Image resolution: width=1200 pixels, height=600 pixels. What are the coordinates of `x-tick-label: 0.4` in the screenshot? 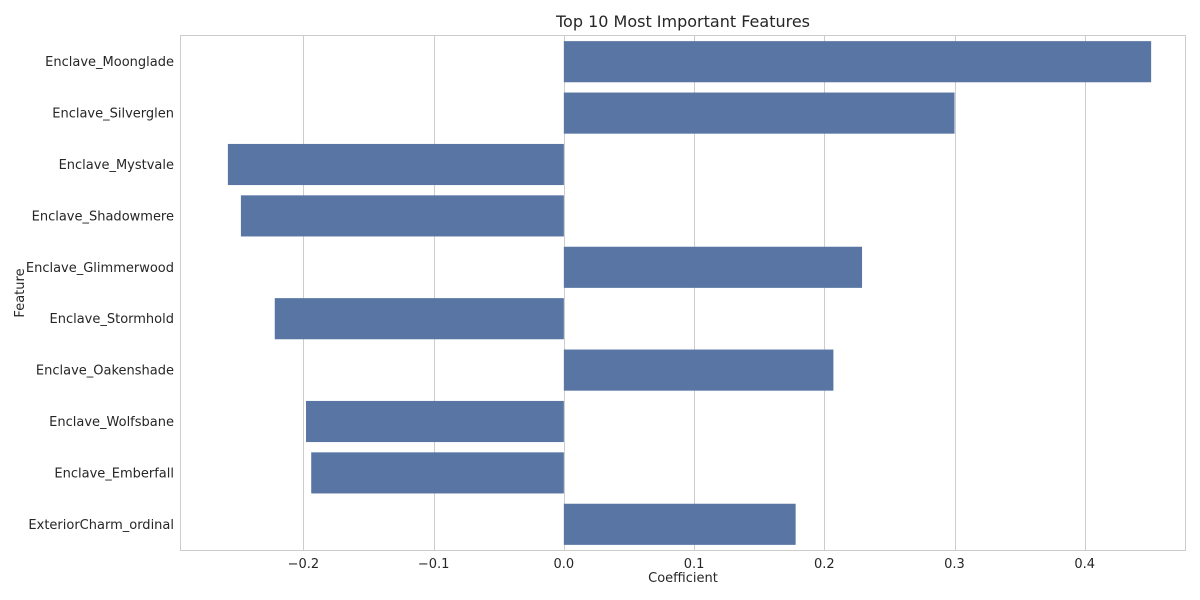 It's located at (1084, 564).